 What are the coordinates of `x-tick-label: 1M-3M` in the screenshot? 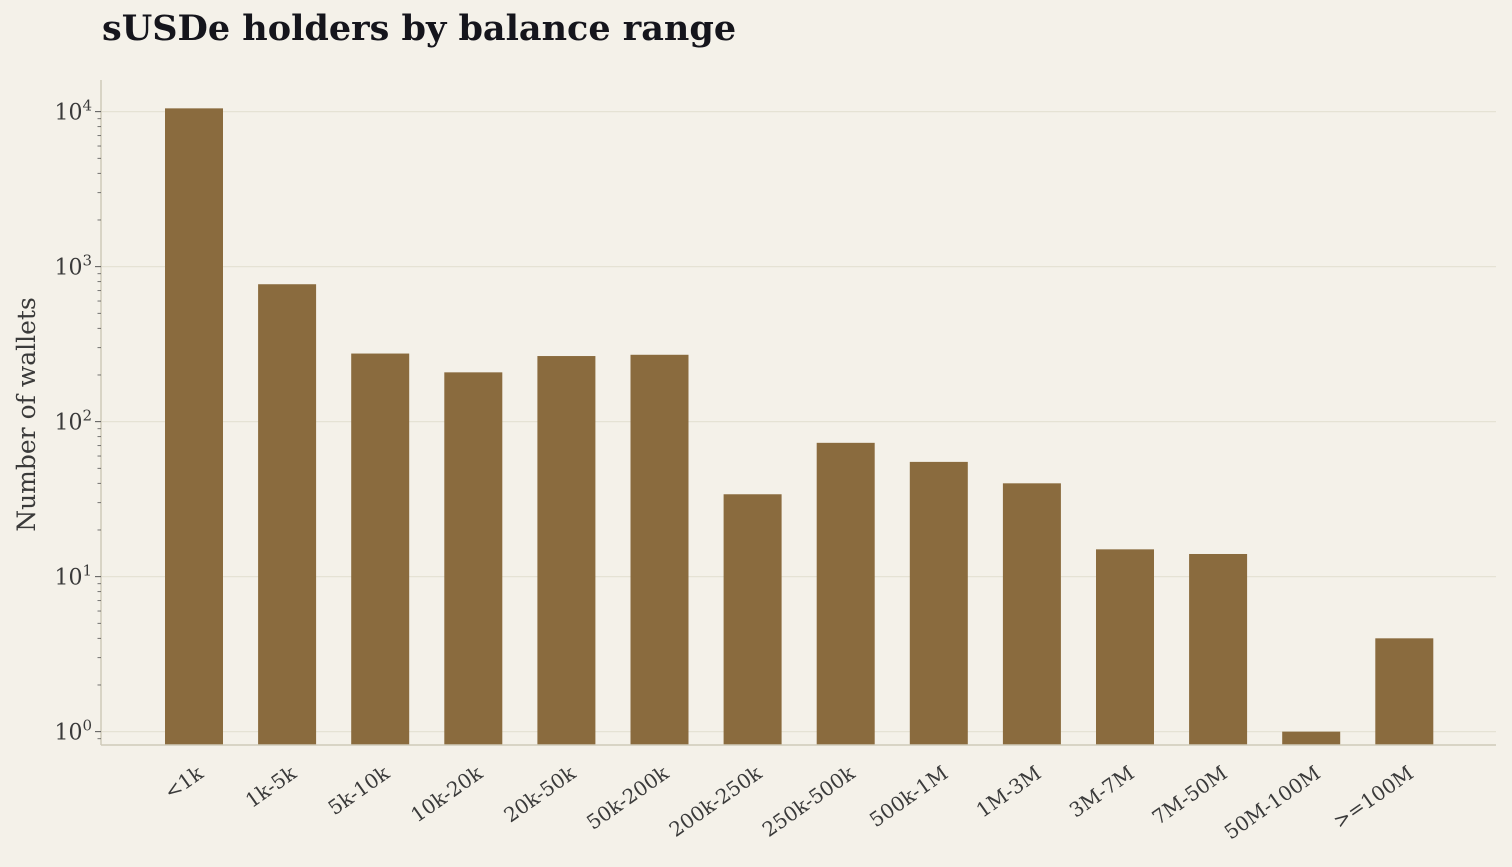 It's located at (1009, 792).